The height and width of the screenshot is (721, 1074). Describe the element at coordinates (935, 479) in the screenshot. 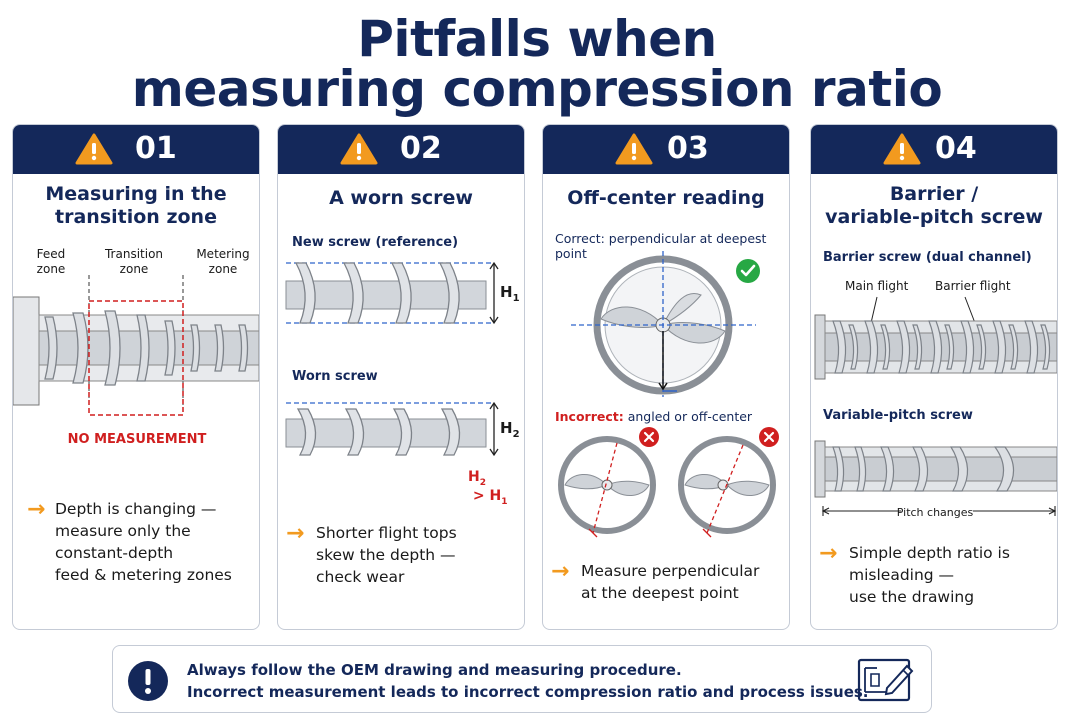

I see `variable-pitch-illustration` at that location.